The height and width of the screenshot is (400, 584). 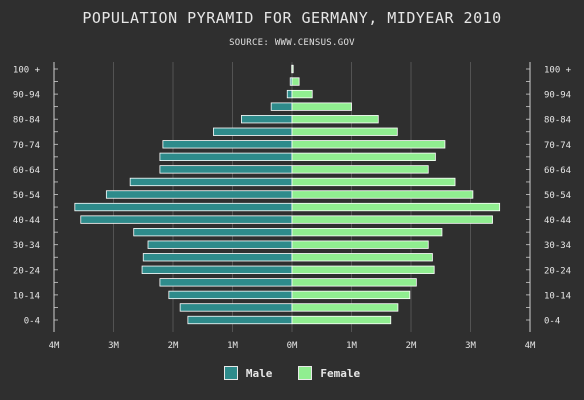 I want to click on y-tick-label-right: 50-54, so click(x=557, y=196).